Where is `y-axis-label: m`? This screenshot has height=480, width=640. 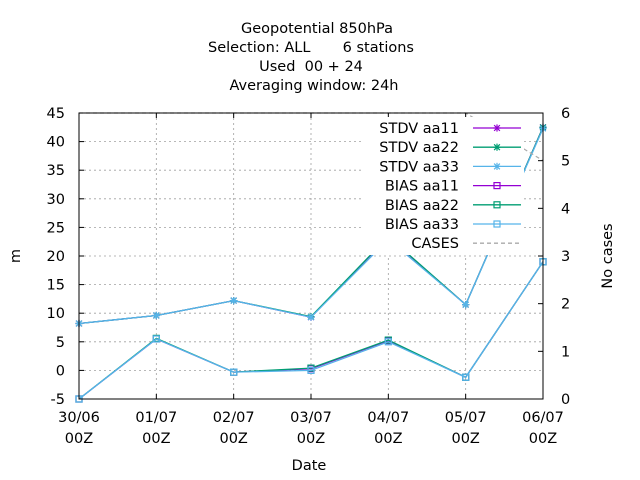 y-axis-label: m is located at coordinates (16, 256).